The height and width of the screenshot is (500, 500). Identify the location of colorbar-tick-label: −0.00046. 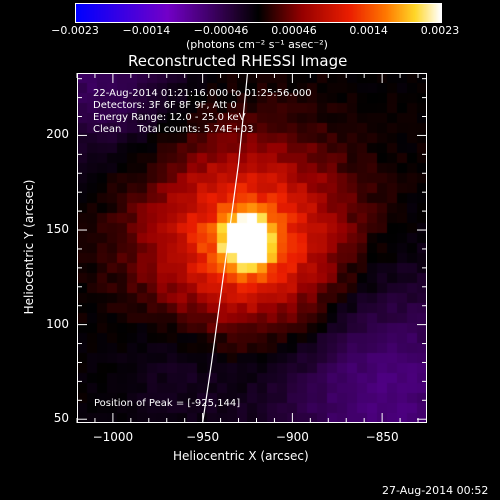
(221, 30).